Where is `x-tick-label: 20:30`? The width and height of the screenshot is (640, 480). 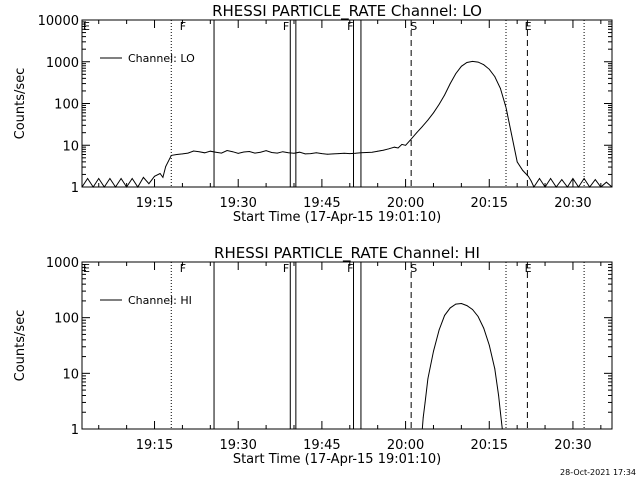
x-tick-label: 20:30 is located at coordinates (572, 445).